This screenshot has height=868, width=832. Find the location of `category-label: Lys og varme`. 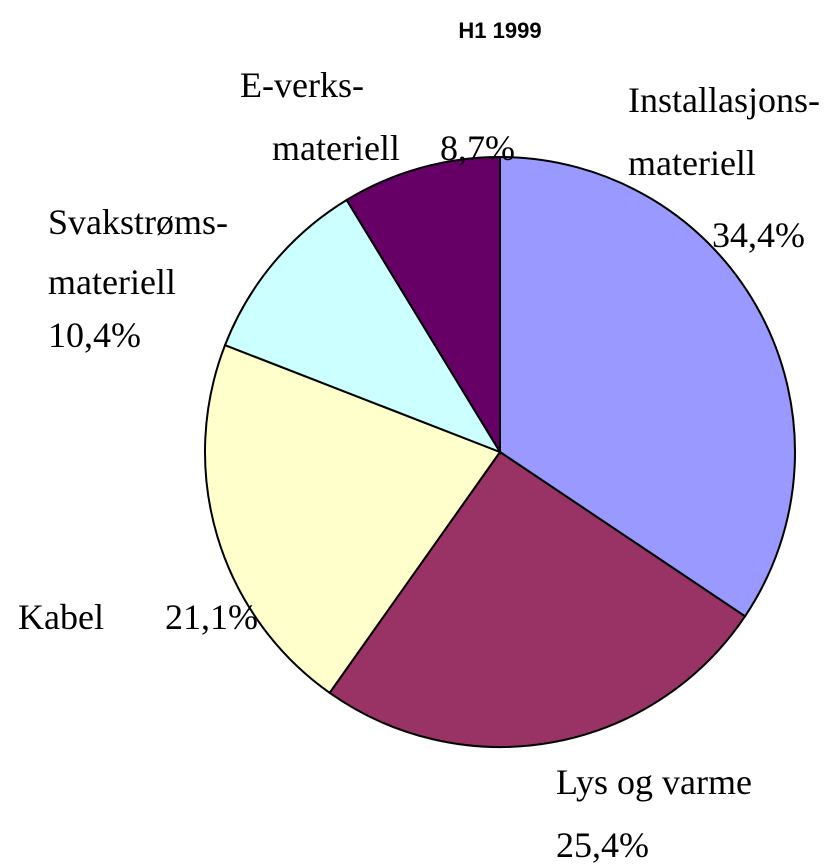

category-label: Lys og varme is located at coordinates (654, 782).